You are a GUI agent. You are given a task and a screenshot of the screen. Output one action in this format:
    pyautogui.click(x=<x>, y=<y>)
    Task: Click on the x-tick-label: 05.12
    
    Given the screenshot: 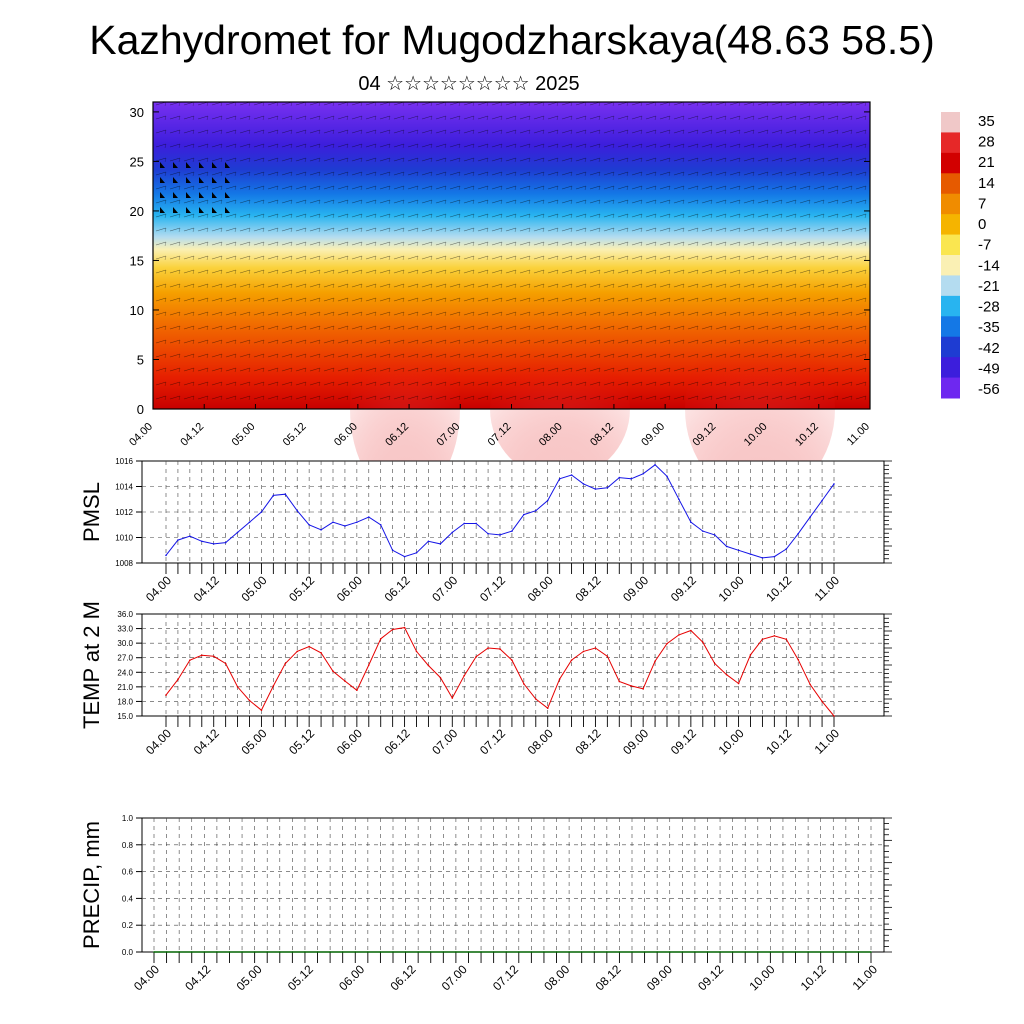 What is the action you would take?
    pyautogui.click(x=301, y=588)
    